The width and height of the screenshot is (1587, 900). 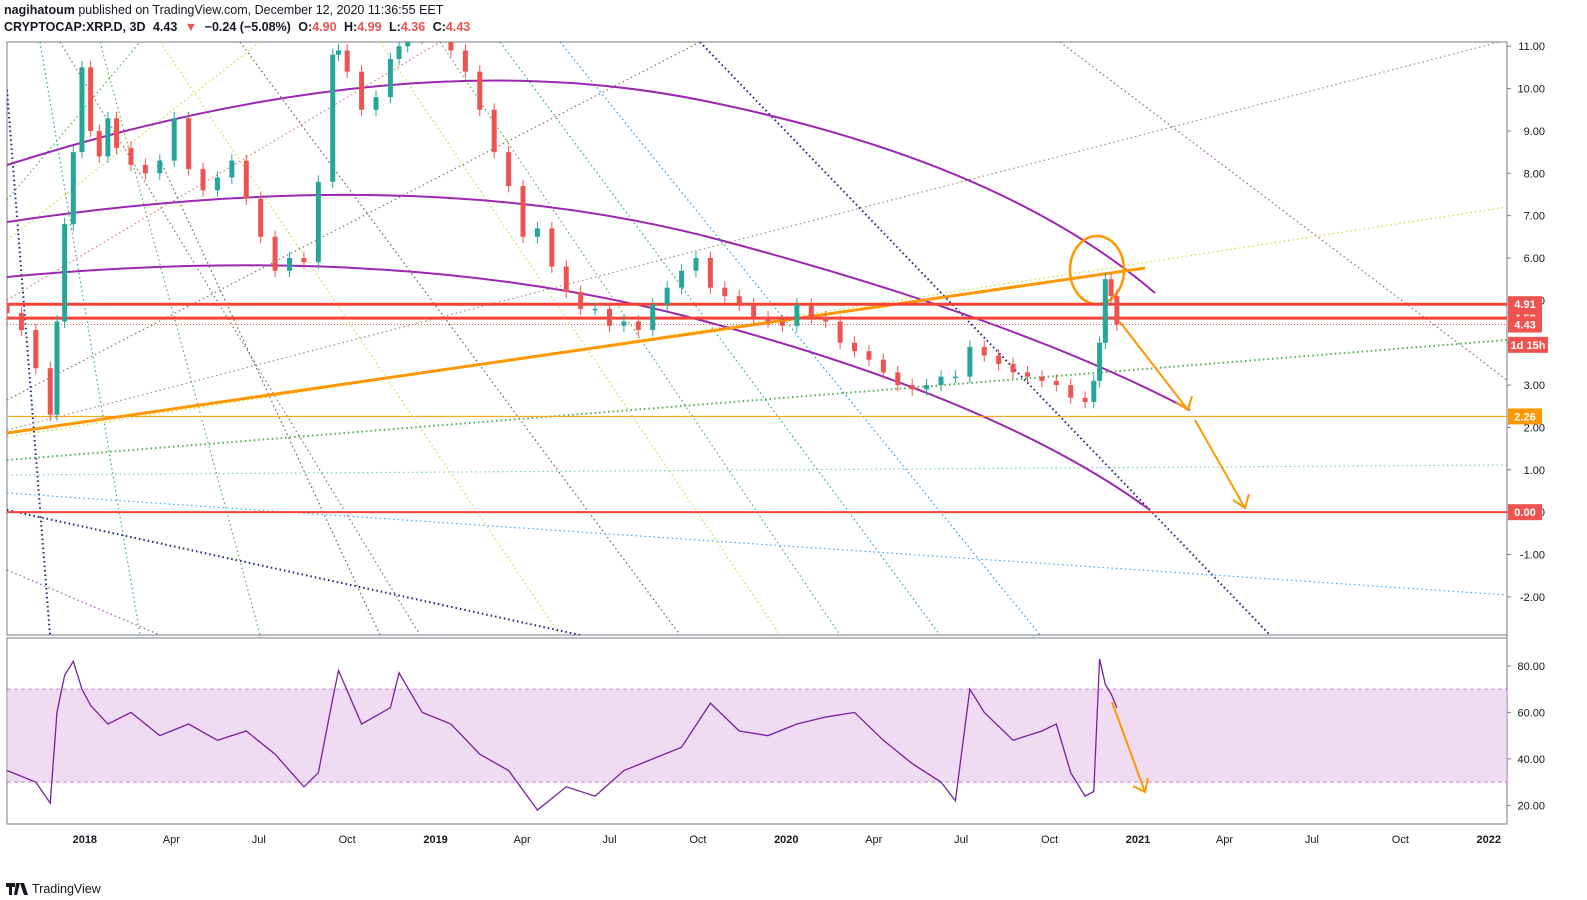 What do you see at coordinates (562, 734) in the screenshot?
I see `rsi-line` at bounding box center [562, 734].